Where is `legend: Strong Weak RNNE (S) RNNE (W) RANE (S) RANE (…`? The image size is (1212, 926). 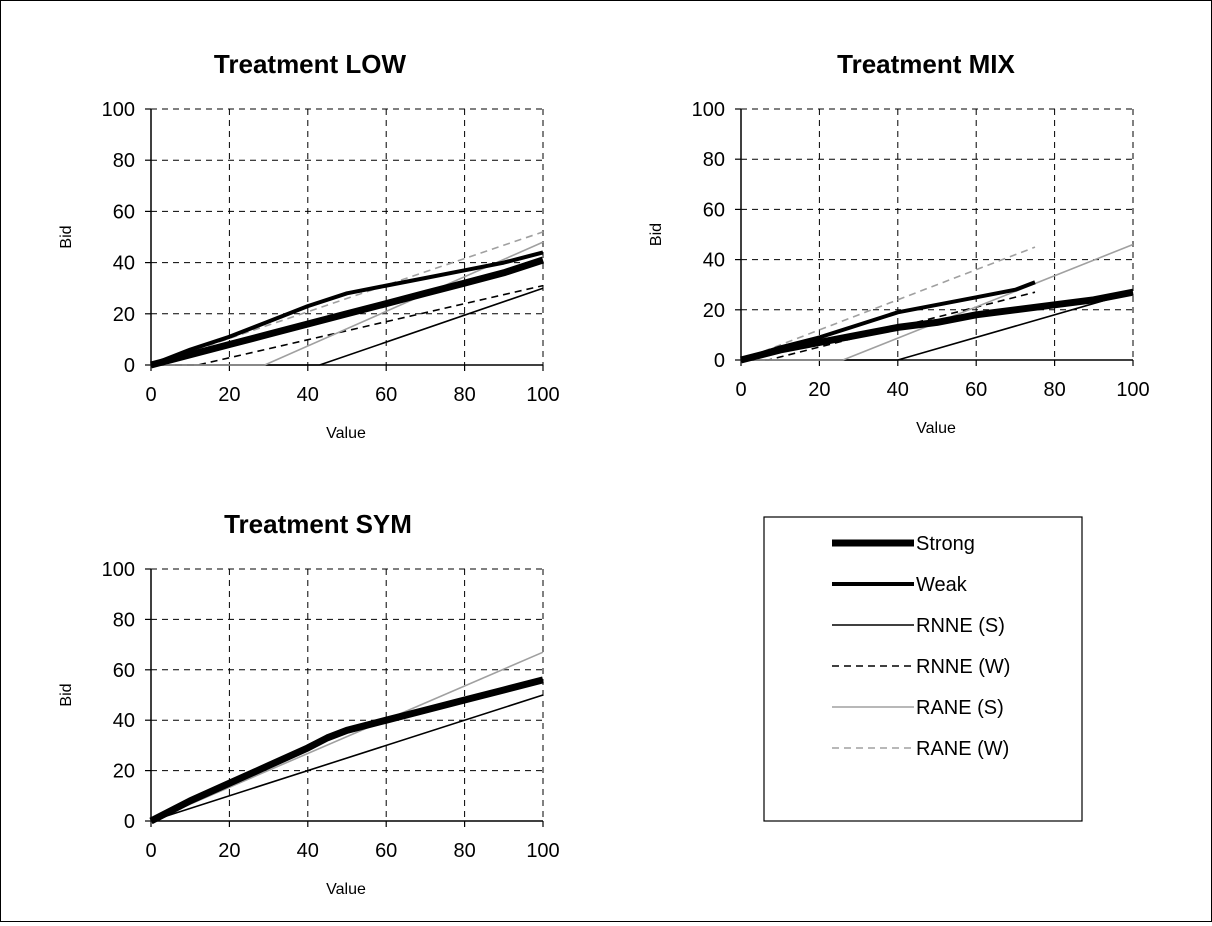 legend: Strong Weak RNNE (S) RNNE (W) RANE (S) RANE (… is located at coordinates (923, 669).